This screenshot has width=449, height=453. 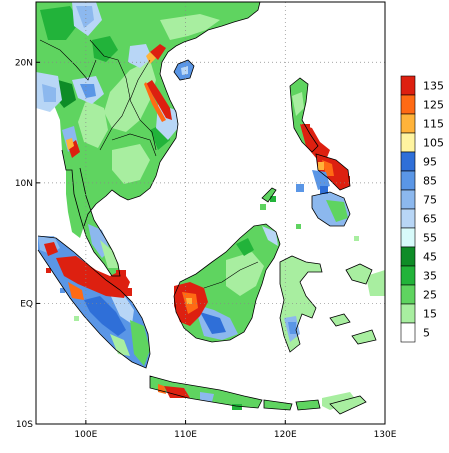 What do you see at coordinates (109, 254) in the screenshot?
I see `peninsula-light` at bounding box center [109, 254].